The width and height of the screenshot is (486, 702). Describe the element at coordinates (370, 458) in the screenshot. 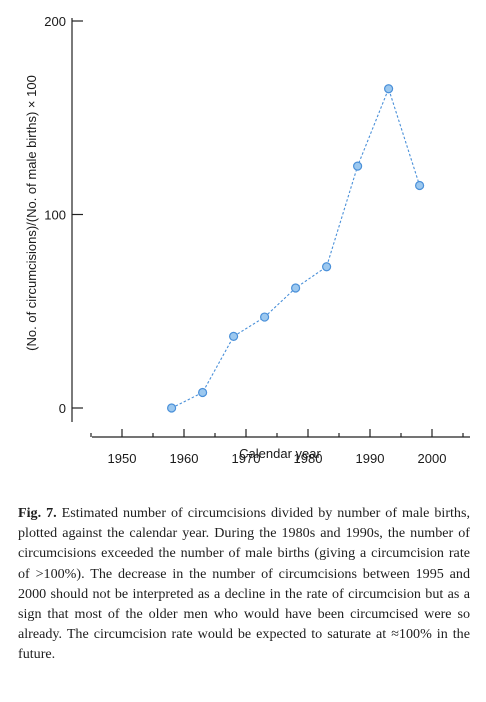

I see `x-tick-label: 1990` at that location.